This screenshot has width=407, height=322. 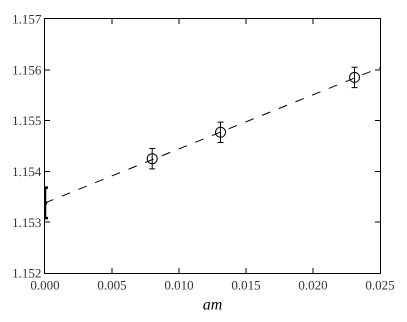 I want to click on x-tick-label: 0.010, so click(x=179, y=285).